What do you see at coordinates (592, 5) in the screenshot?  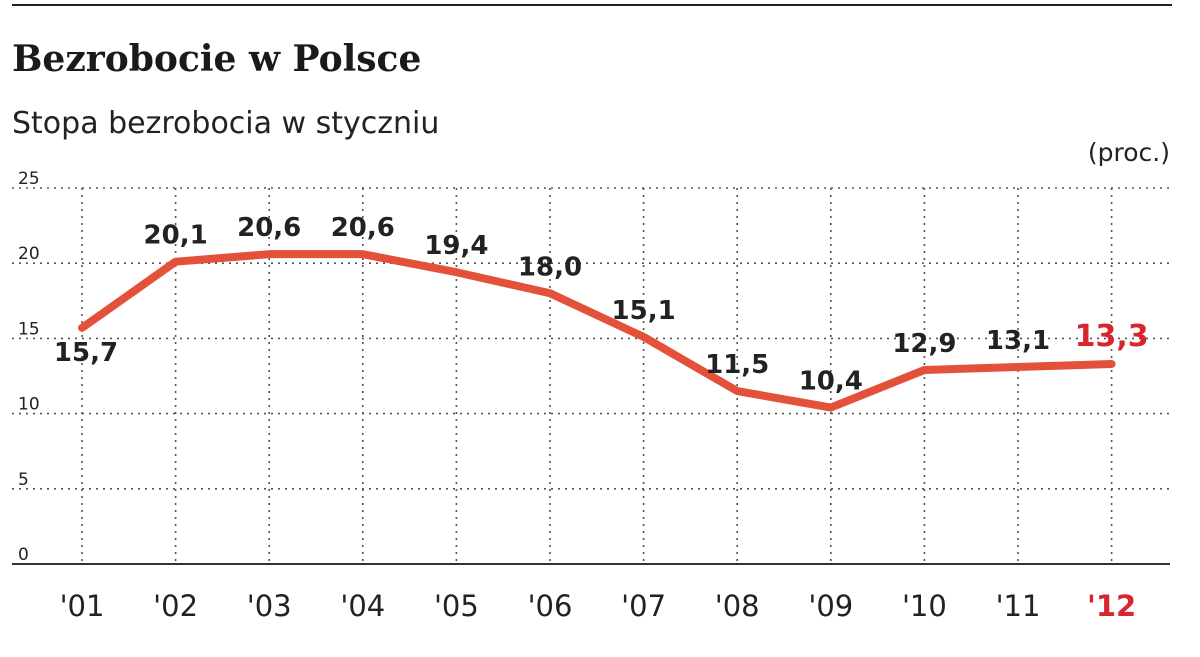 I see `top-divider` at bounding box center [592, 5].